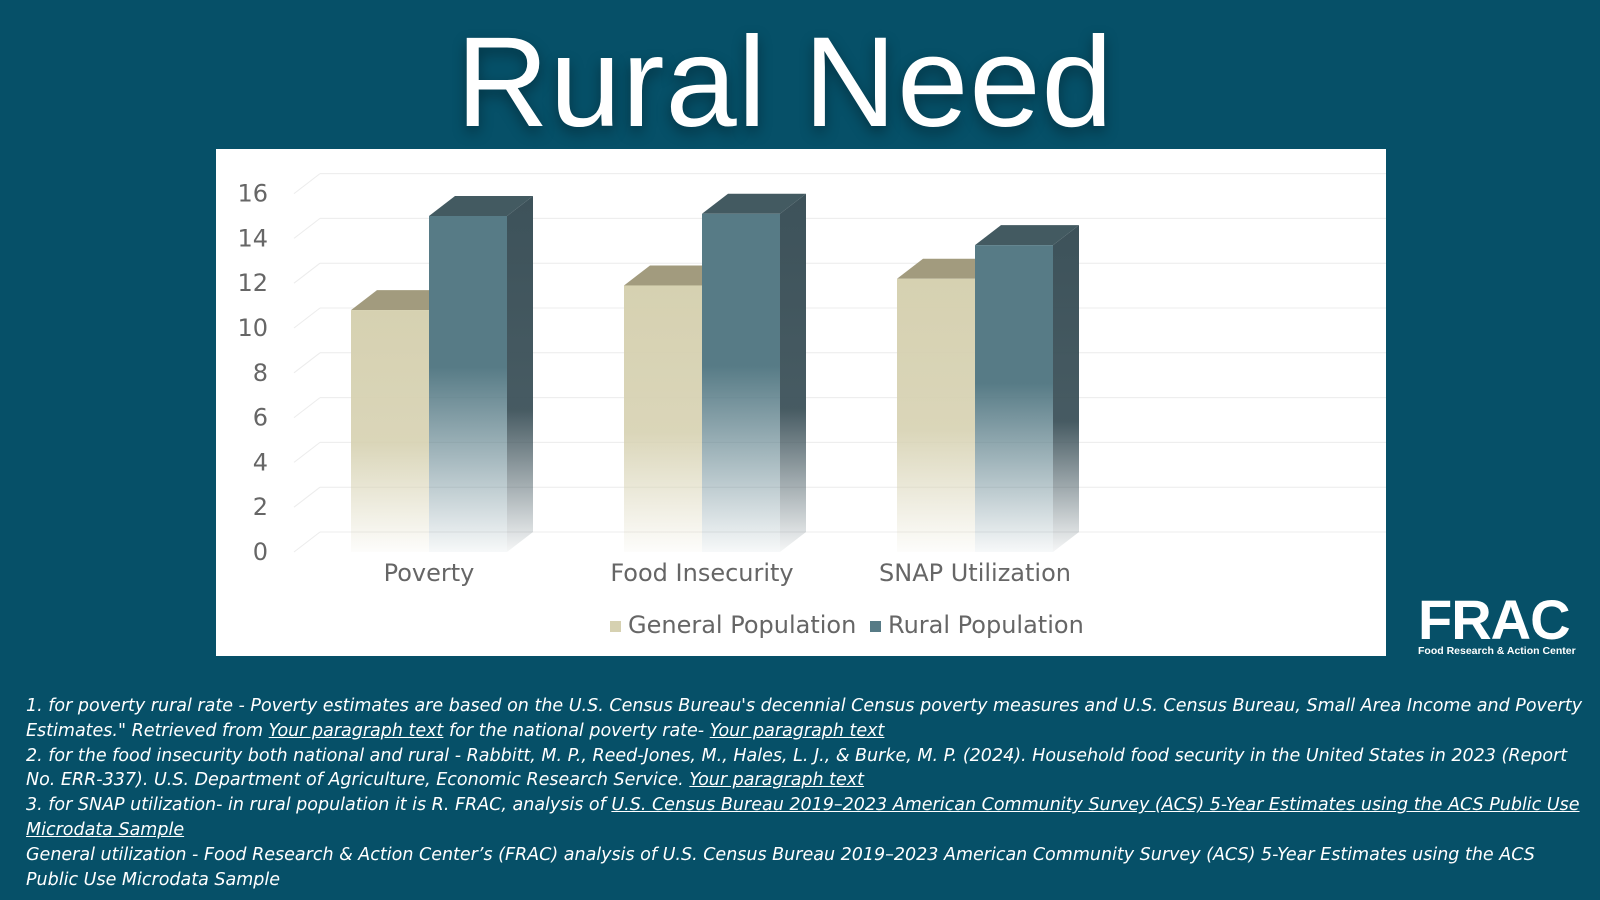  I want to click on y-tick-label: 6, so click(260, 418).